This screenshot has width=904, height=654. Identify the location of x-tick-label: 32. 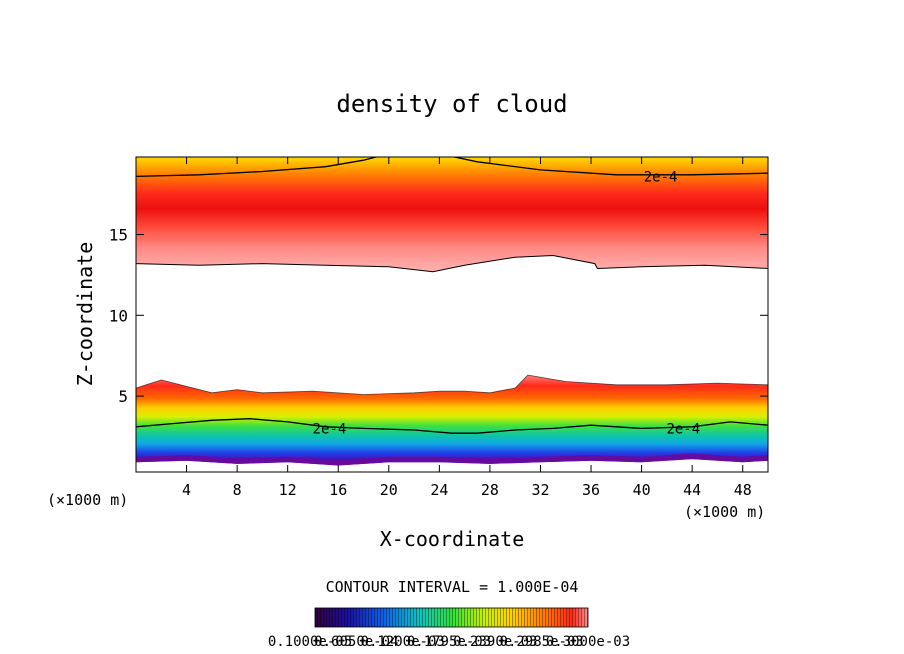
(540, 490).